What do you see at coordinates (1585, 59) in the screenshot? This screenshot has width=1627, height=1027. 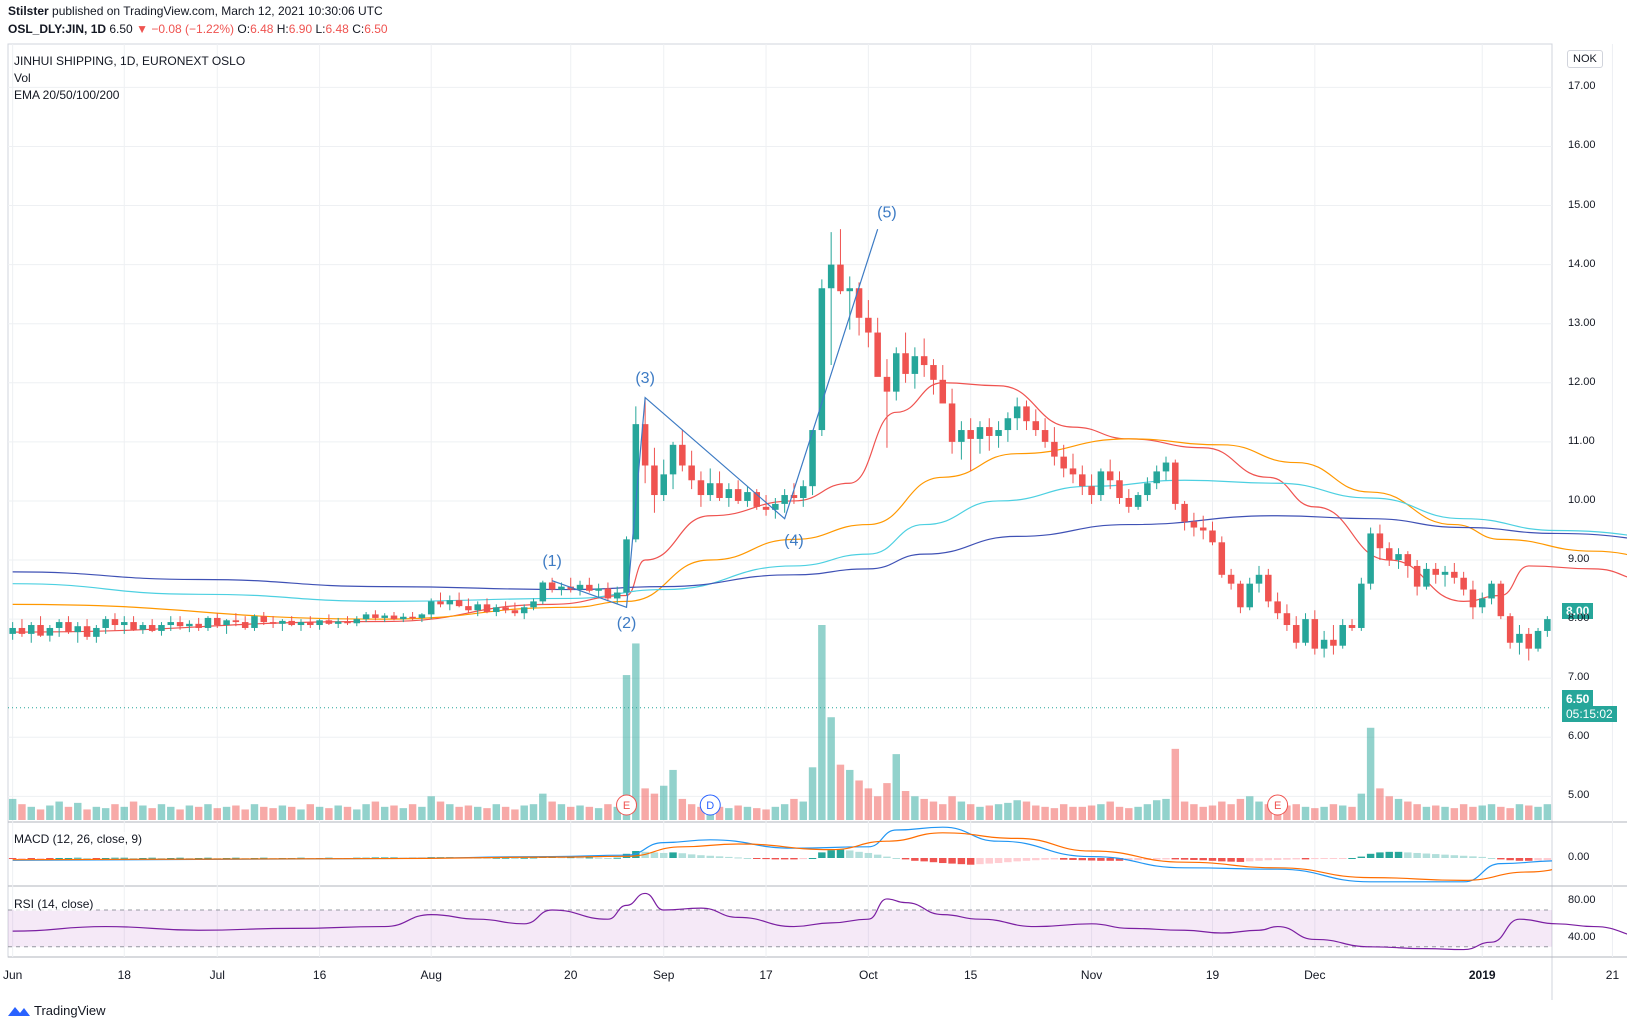 I see `currency-button: NOK` at bounding box center [1585, 59].